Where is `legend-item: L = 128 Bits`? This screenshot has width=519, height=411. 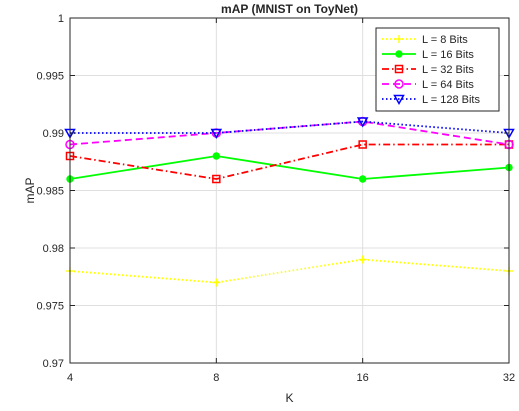 legend-item: L = 128 Bits is located at coordinates (431, 100).